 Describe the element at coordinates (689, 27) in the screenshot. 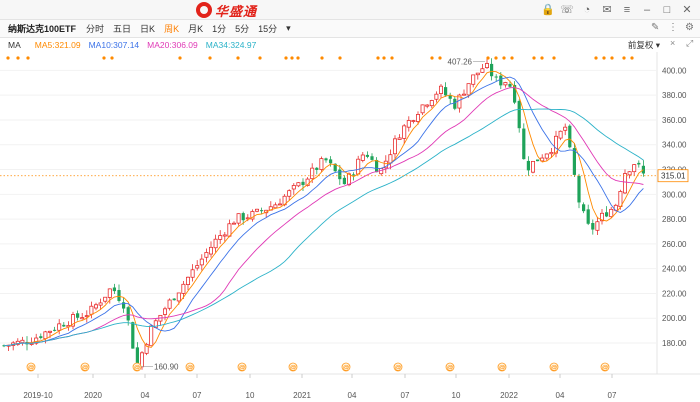

I see `settings-icon: ⚙` at that location.